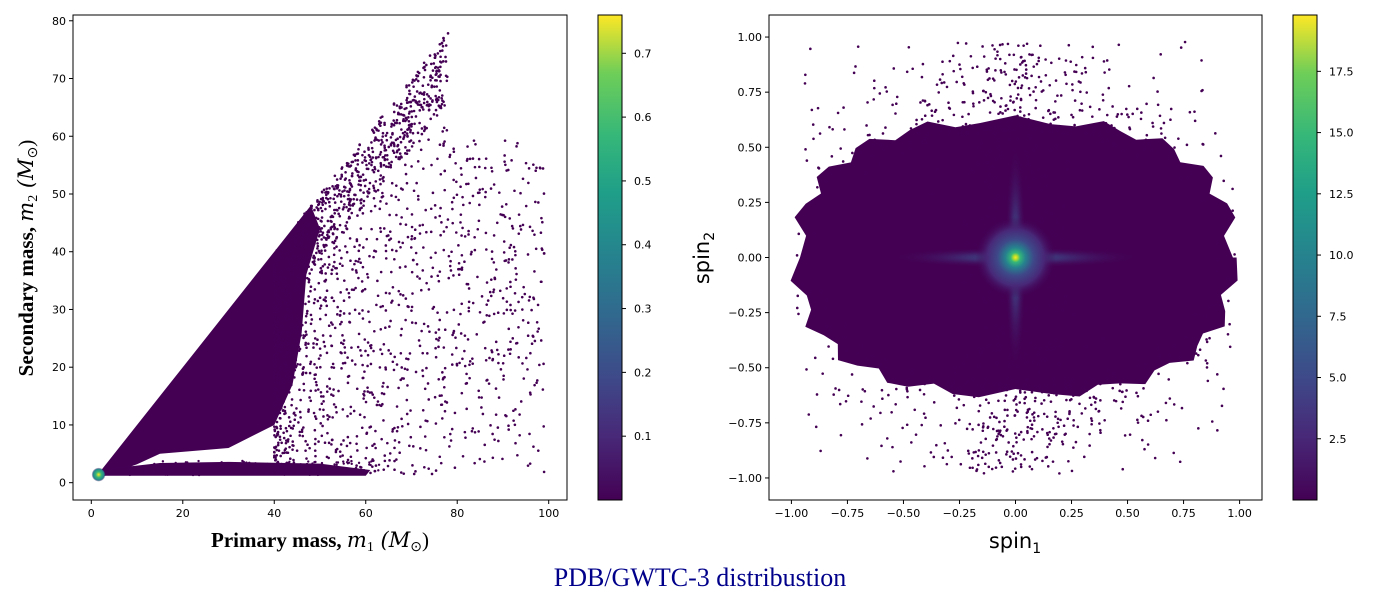 The height and width of the screenshot is (600, 1400). Describe the element at coordinates (59, 367) in the screenshot. I see `mass-y-tick-label-2: 20` at that location.